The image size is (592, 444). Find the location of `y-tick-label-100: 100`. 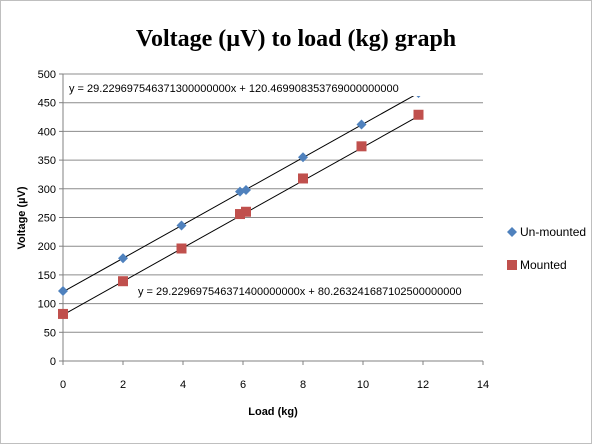

y-tick-label-100: 100 is located at coordinates (47, 305).